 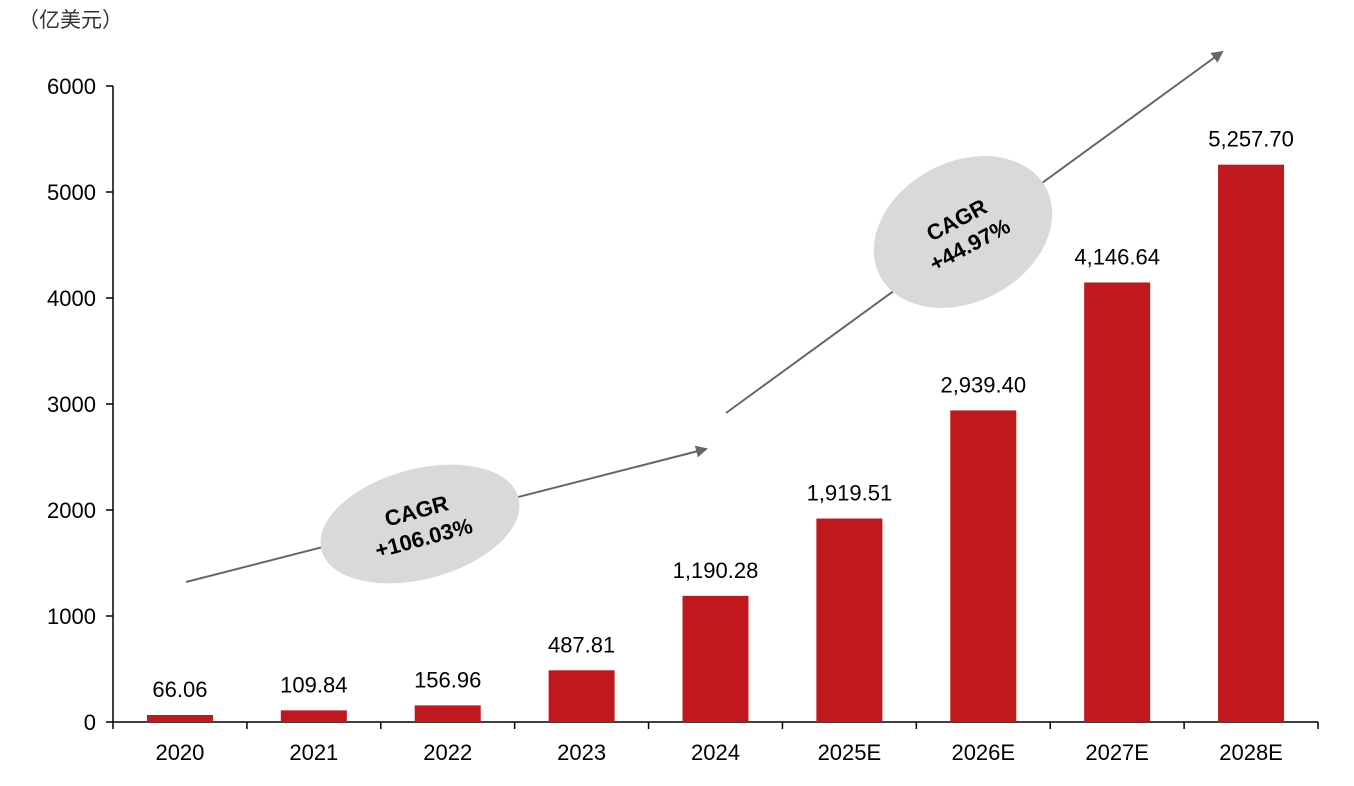 What do you see at coordinates (850, 752) in the screenshot?
I see `x-tick-label: 2025E` at bounding box center [850, 752].